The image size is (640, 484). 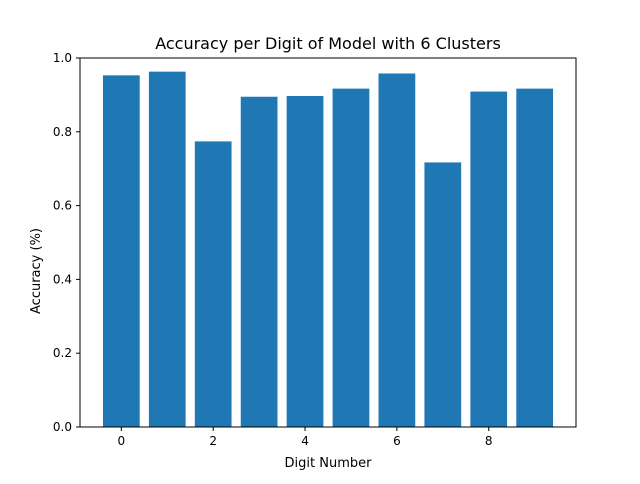 What do you see at coordinates (62, 132) in the screenshot?
I see `y-tick-label: 0.8` at bounding box center [62, 132].